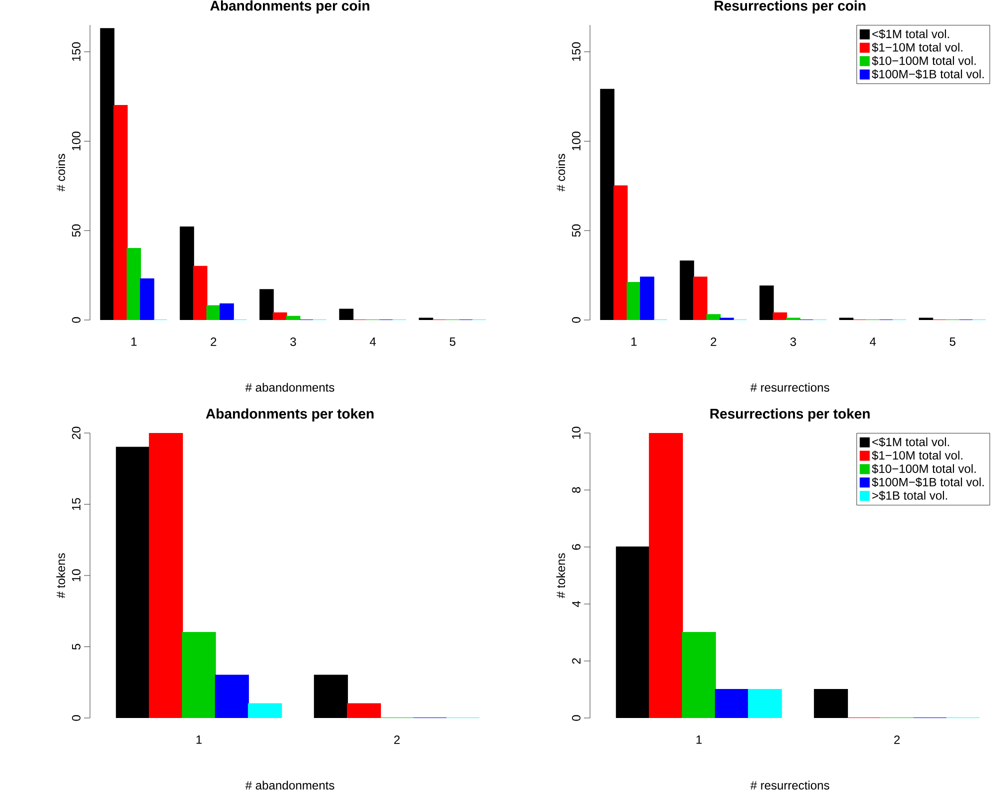  I want to click on y-tick-label: 8, so click(576, 490).